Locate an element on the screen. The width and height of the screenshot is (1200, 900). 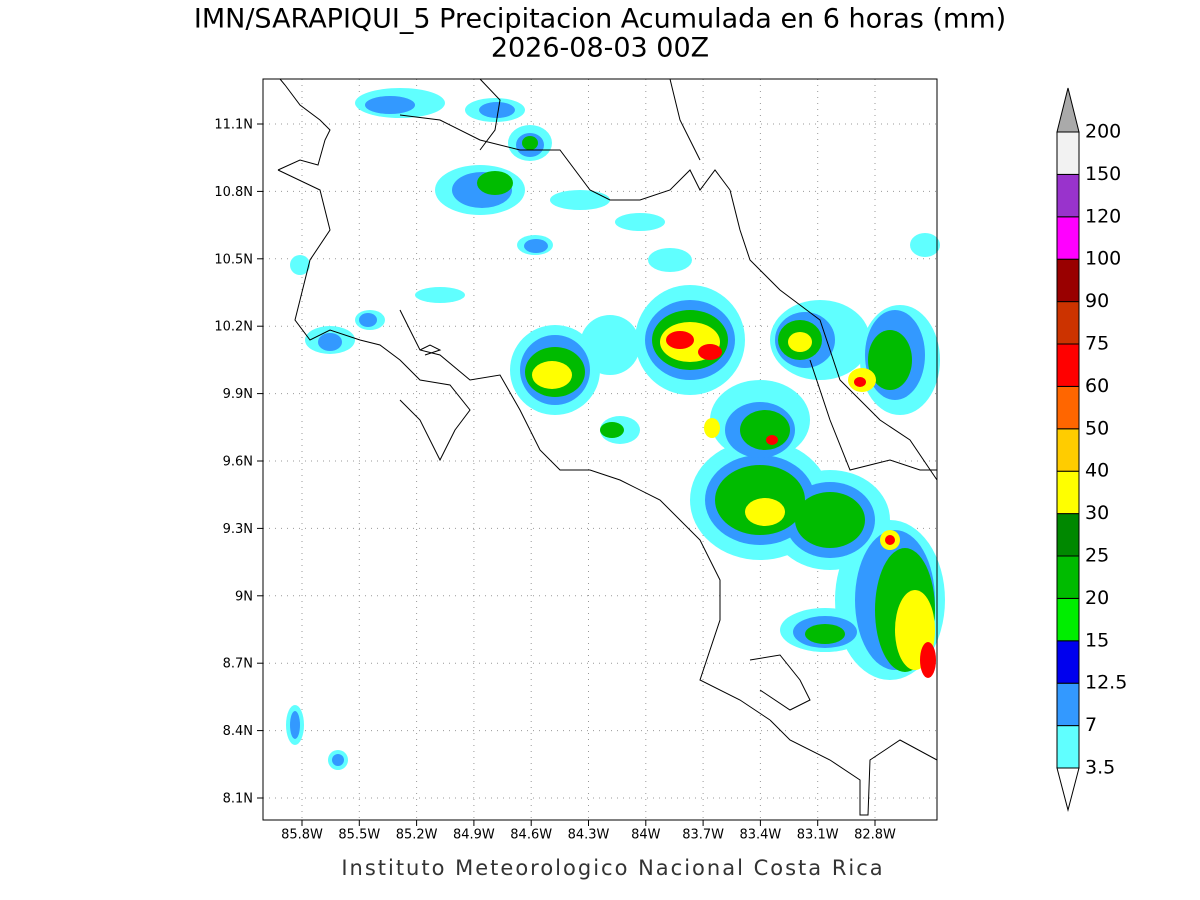
lon-label: 84.3W is located at coordinates (589, 835).